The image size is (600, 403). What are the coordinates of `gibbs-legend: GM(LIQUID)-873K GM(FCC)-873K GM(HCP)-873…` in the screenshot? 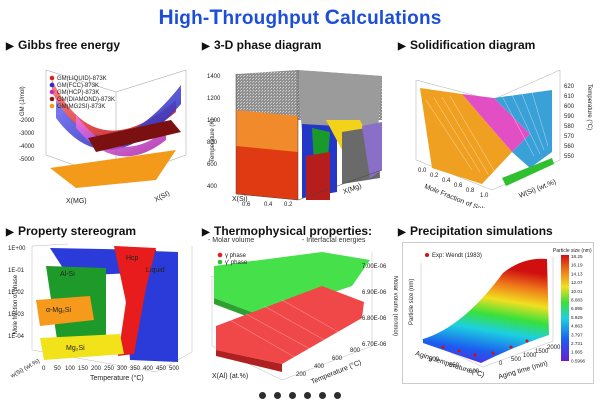 It's located at (82, 92).